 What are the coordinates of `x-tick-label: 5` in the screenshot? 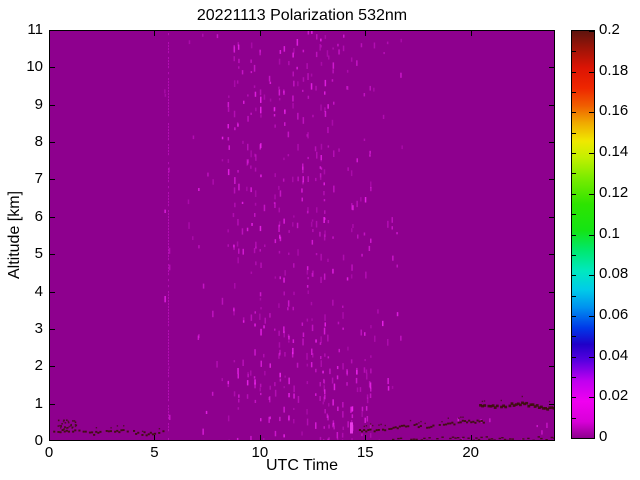 It's located at (154, 452).